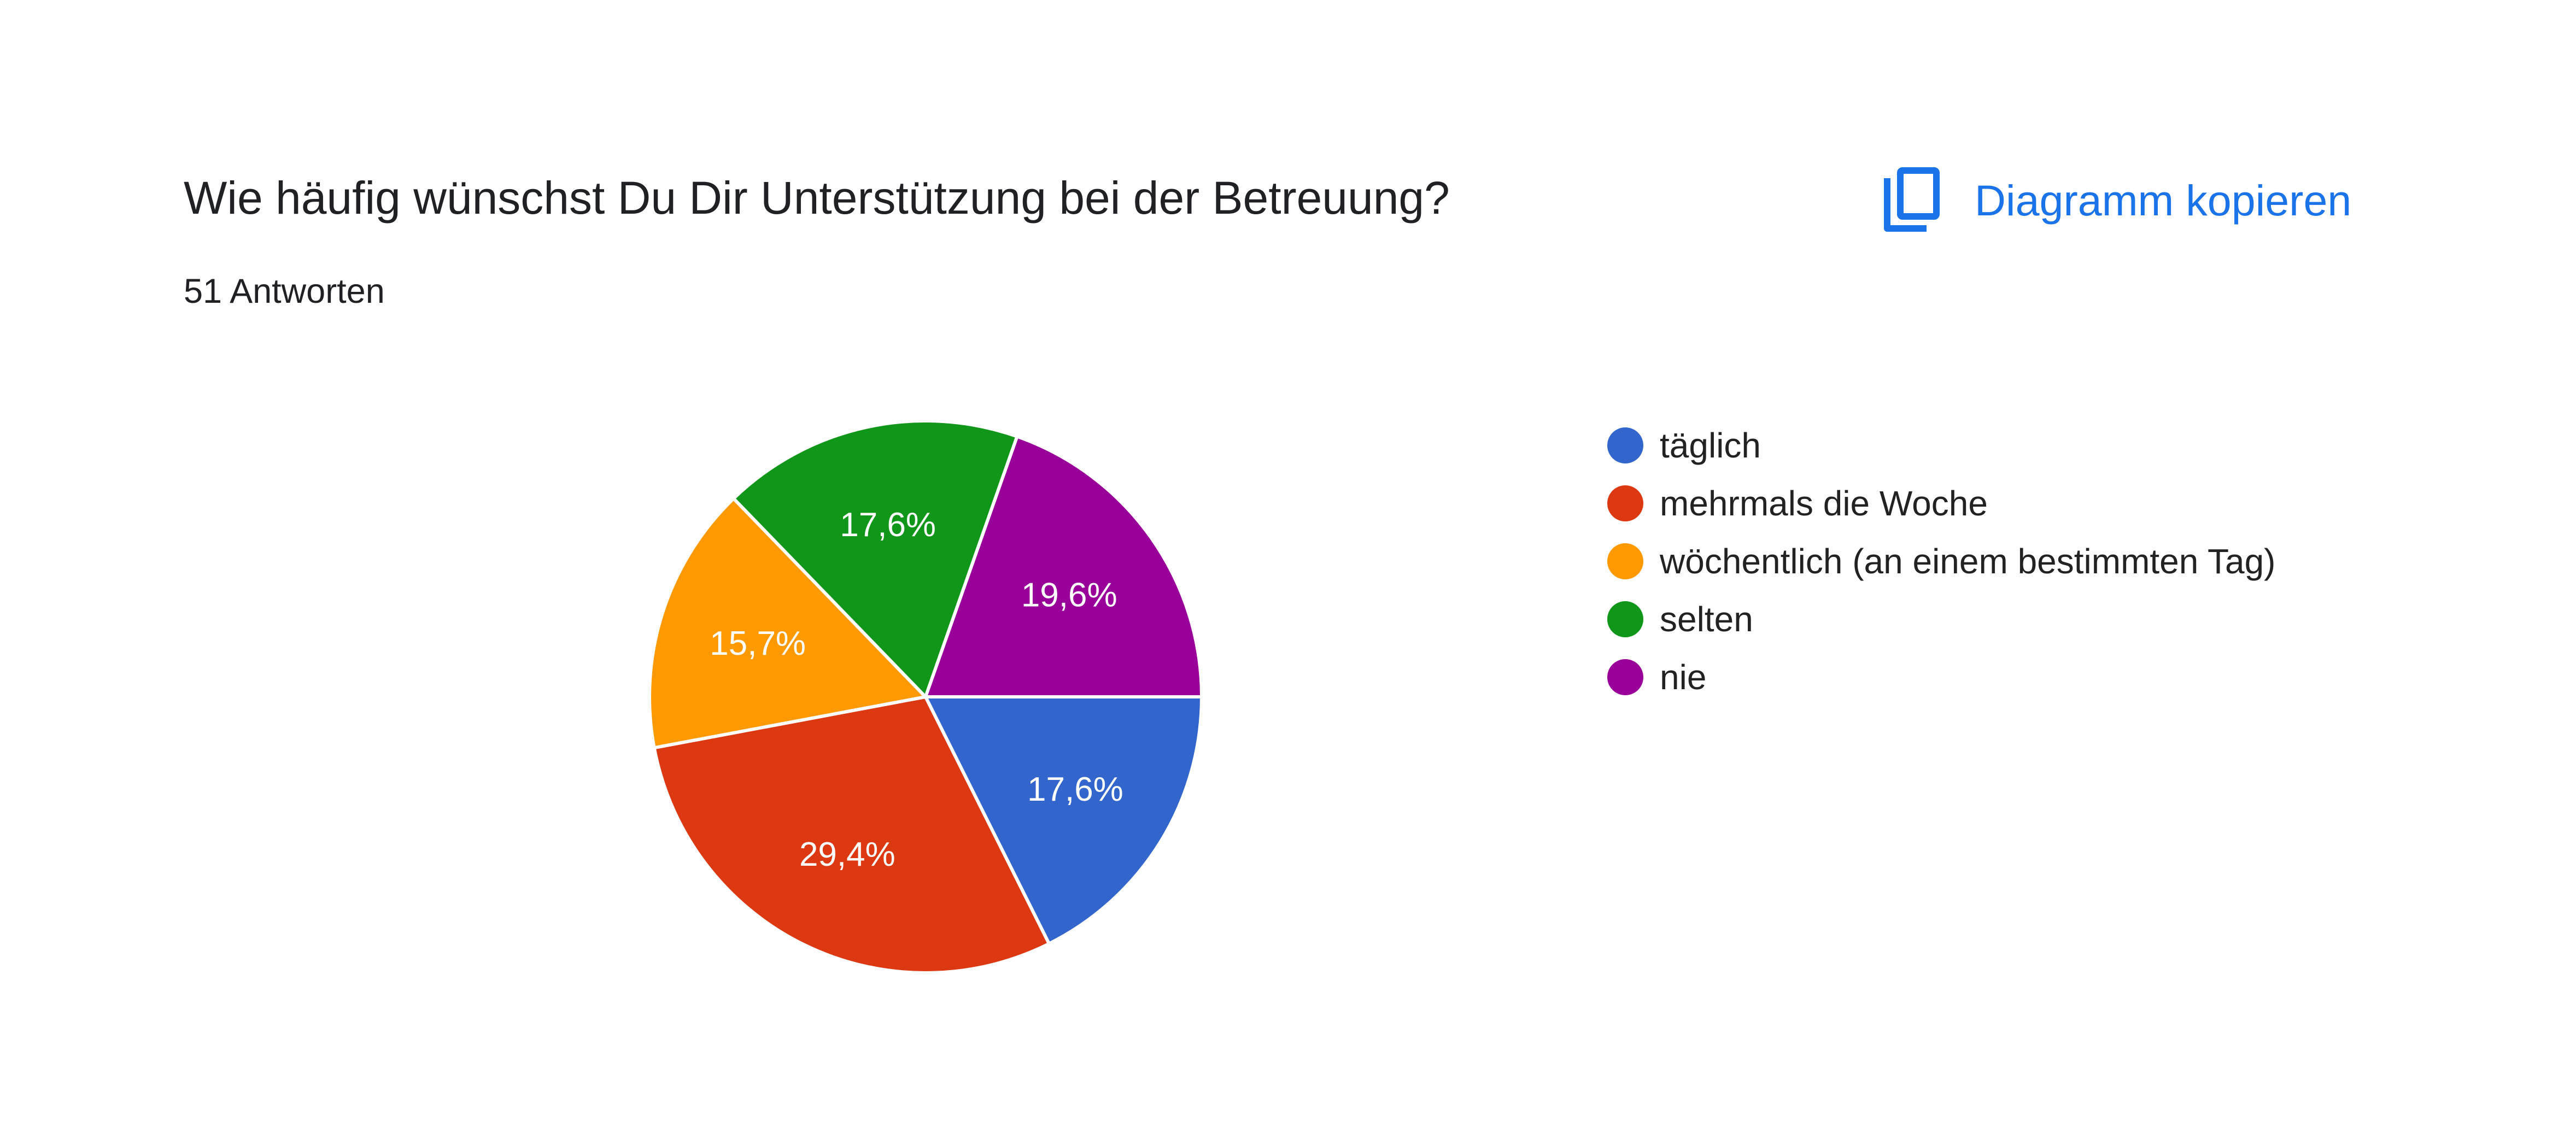 This screenshot has height=1133, width=2576. I want to click on legend-item: selten, so click(1941, 619).